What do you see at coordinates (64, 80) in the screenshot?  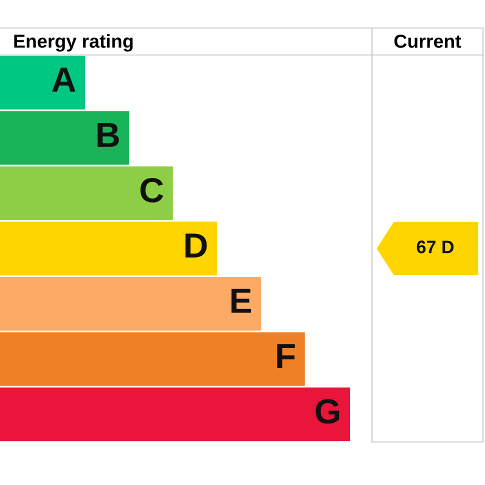 I see `y-tick-label: A` at bounding box center [64, 80].